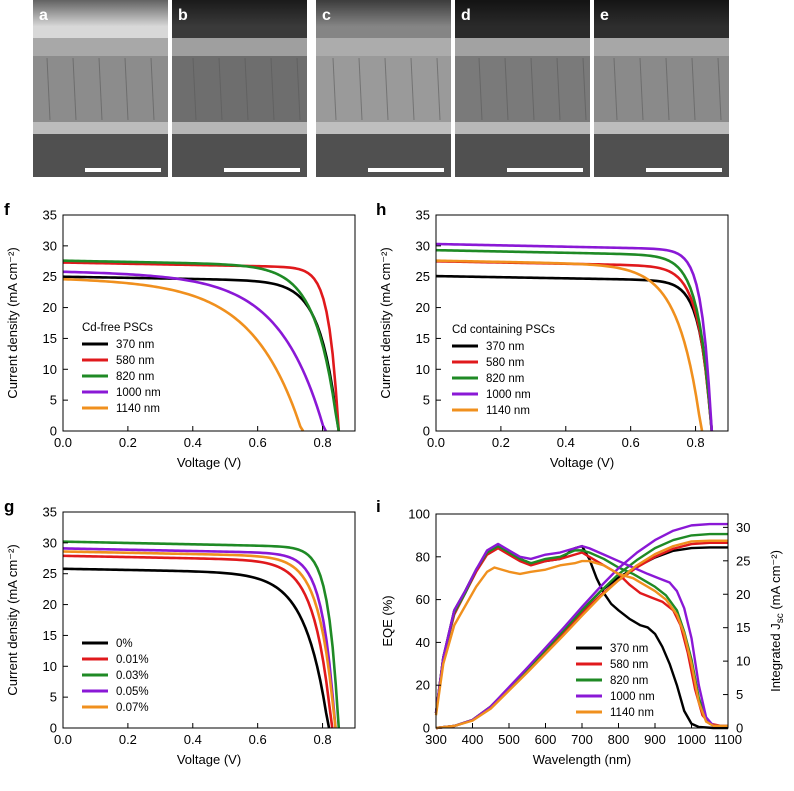  I want to click on panel-label: f, so click(7, 209).